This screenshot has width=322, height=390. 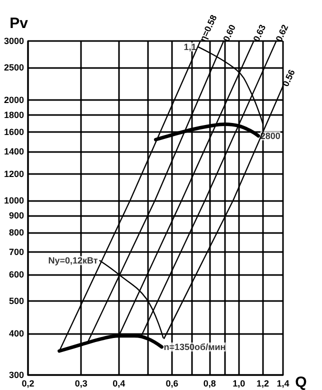 I want to click on annotation: 1,1, so click(x=190, y=47).